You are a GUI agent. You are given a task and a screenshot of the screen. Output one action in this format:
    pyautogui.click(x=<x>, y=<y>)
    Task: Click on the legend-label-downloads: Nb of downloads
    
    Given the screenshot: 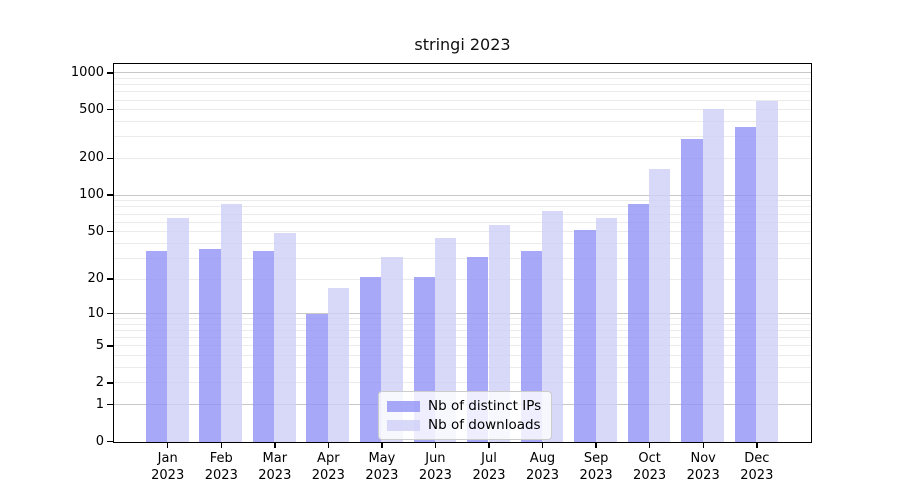 What is the action you would take?
    pyautogui.click(x=484, y=425)
    